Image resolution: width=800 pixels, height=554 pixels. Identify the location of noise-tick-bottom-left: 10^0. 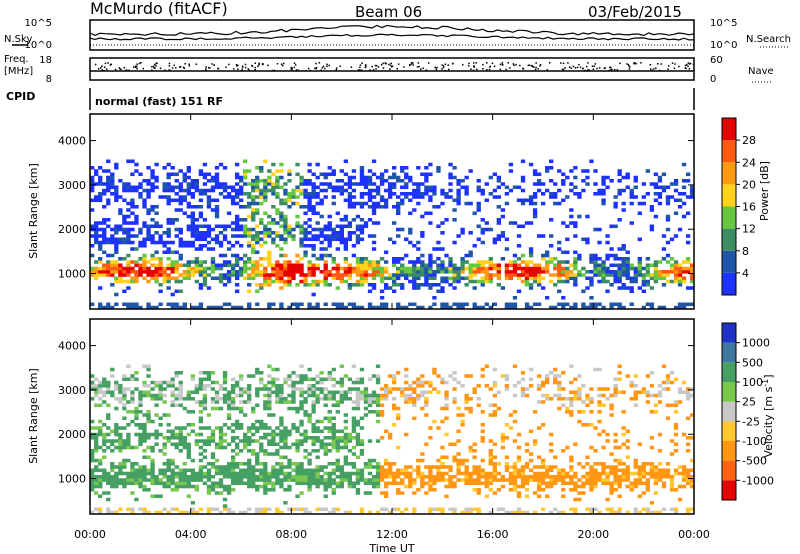
(38, 45).